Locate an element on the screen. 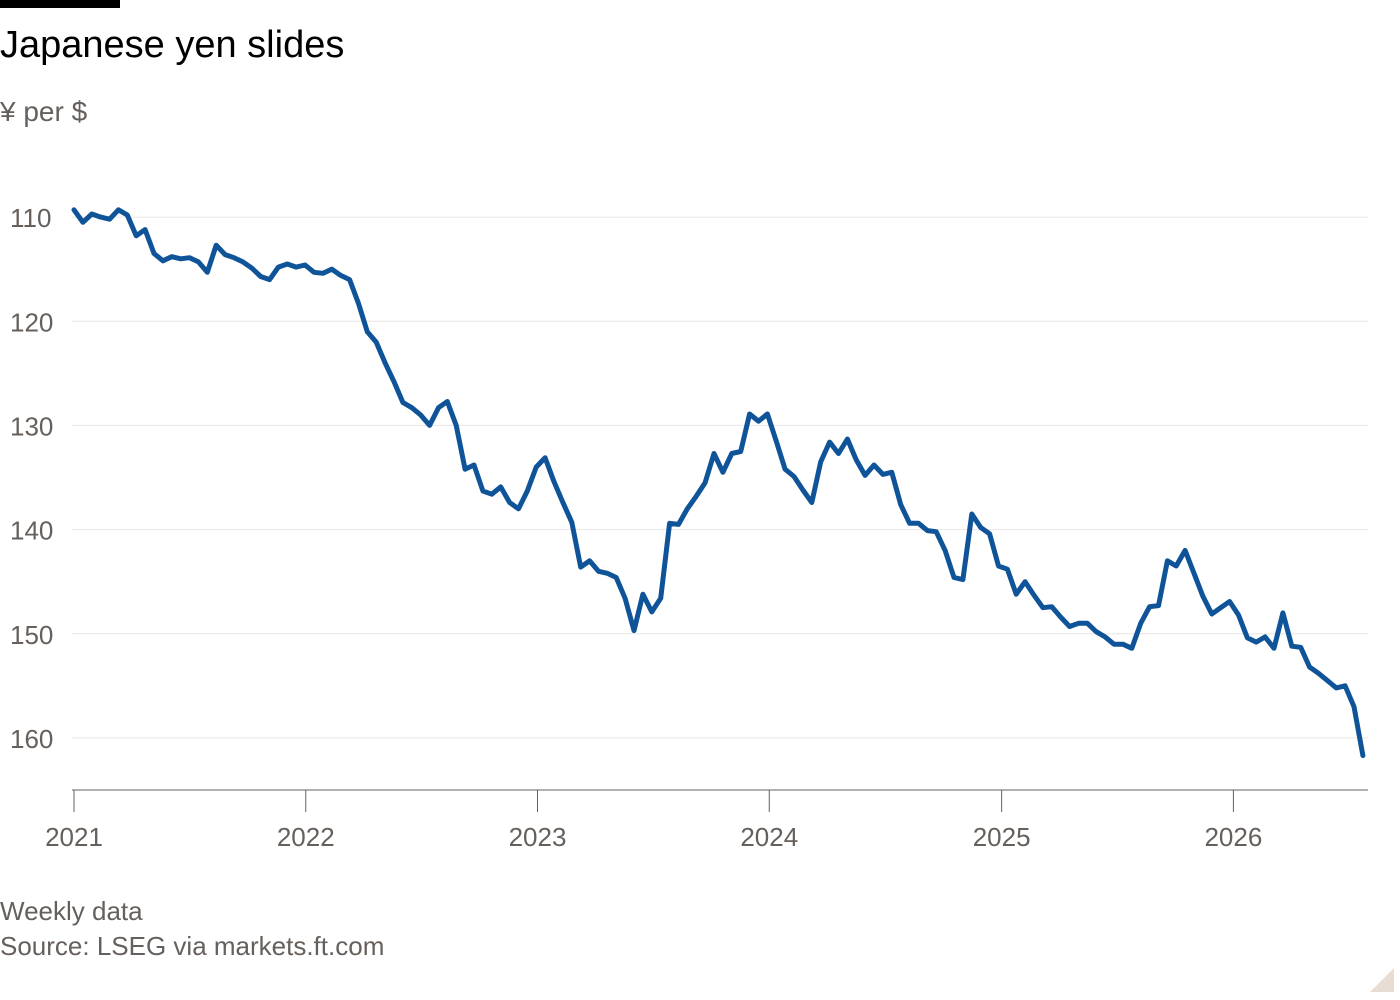 The image size is (1400, 1000). x-tick-label: 2021 is located at coordinates (74, 837).